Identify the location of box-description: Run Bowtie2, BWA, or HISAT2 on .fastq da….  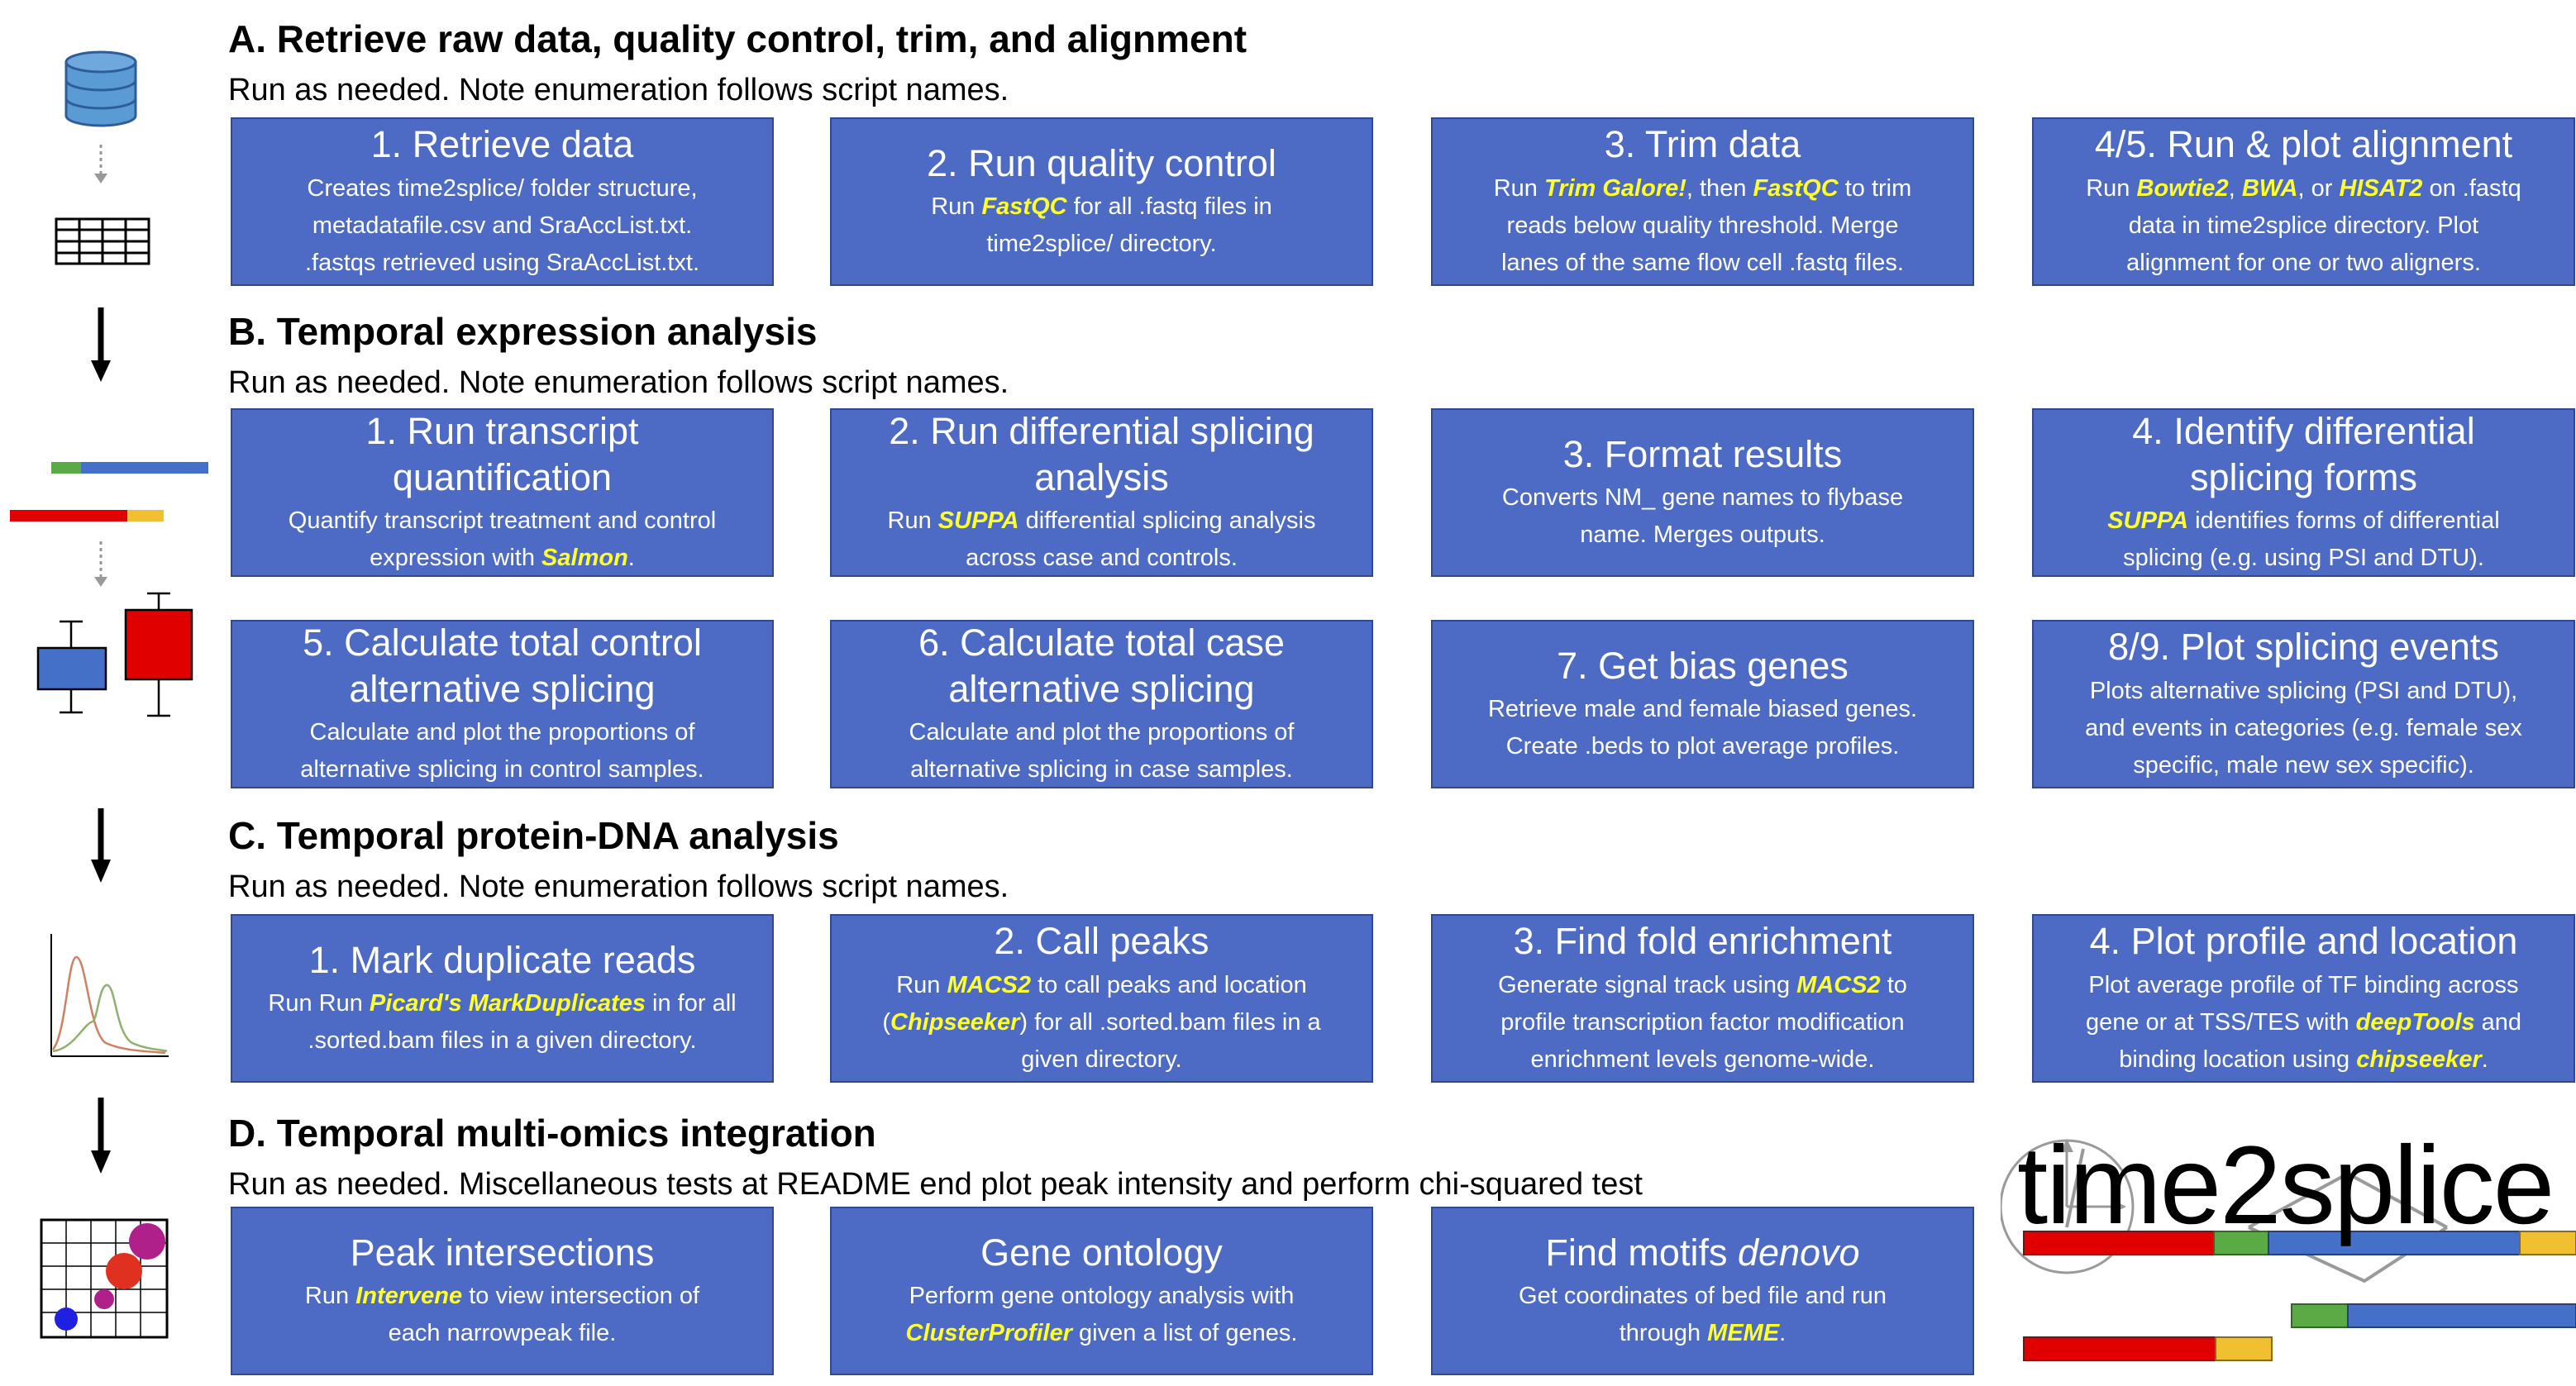
(2303, 225).